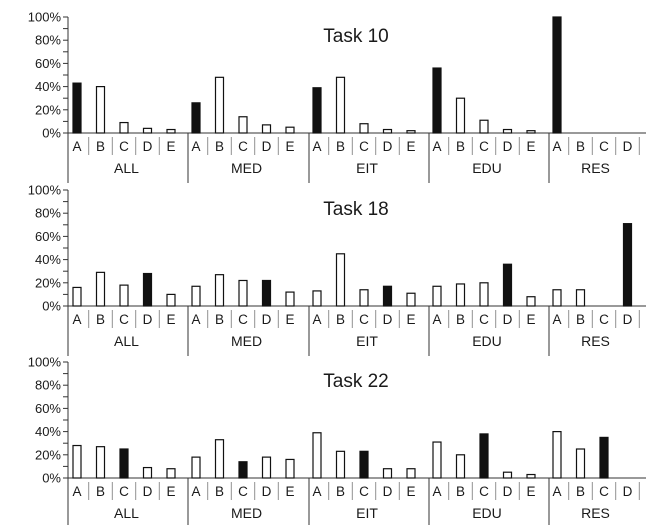 The width and height of the screenshot is (647, 525). I want to click on bar-res-a, so click(557, 298).